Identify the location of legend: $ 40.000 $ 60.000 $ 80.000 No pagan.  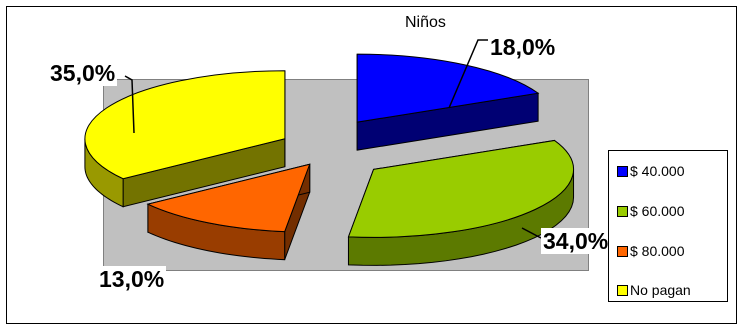
(668, 226).